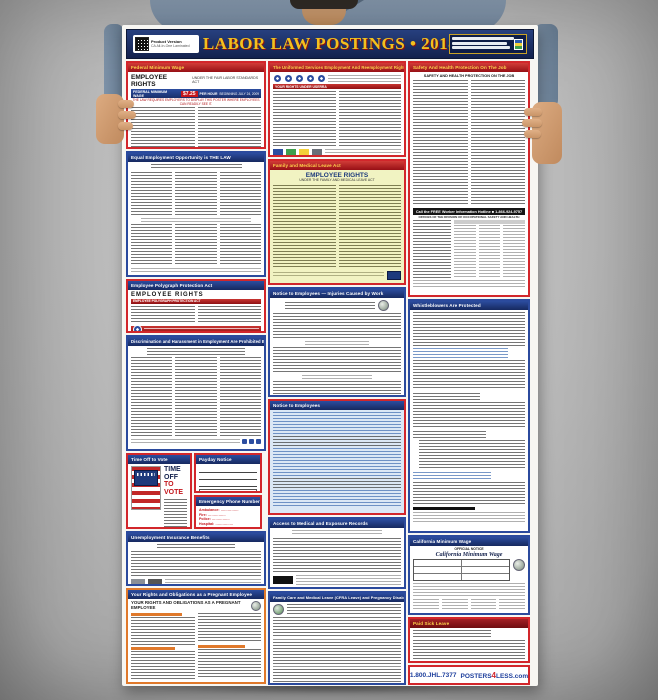 This screenshot has width=658, height=700. Describe the element at coordinates (159, 459) in the screenshot. I see `section-title: Time Off to Vote` at that location.